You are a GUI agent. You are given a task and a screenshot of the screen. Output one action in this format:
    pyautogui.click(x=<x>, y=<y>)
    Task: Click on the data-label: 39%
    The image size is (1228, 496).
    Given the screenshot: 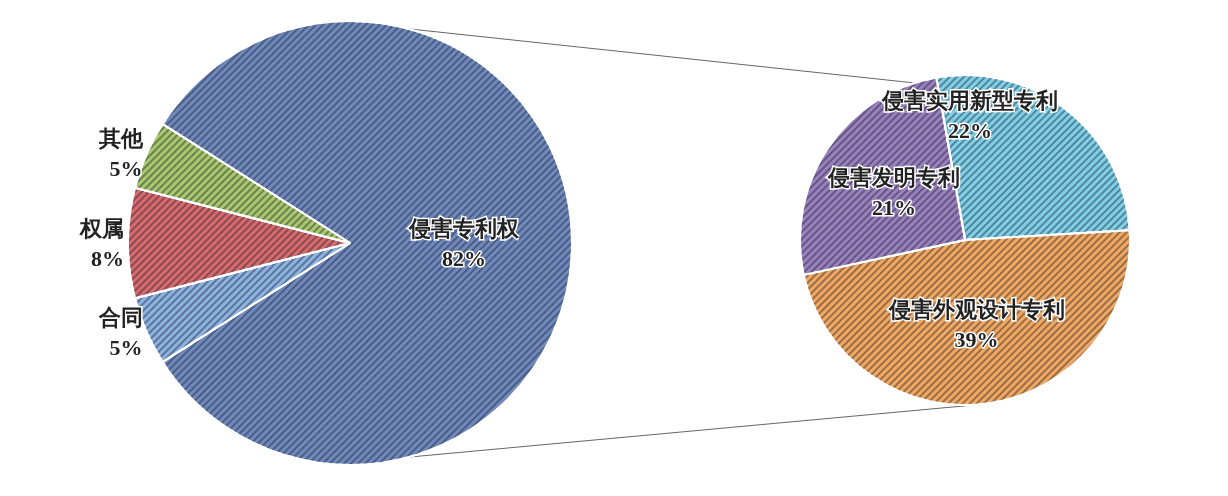 What is the action you would take?
    pyautogui.click(x=976, y=340)
    